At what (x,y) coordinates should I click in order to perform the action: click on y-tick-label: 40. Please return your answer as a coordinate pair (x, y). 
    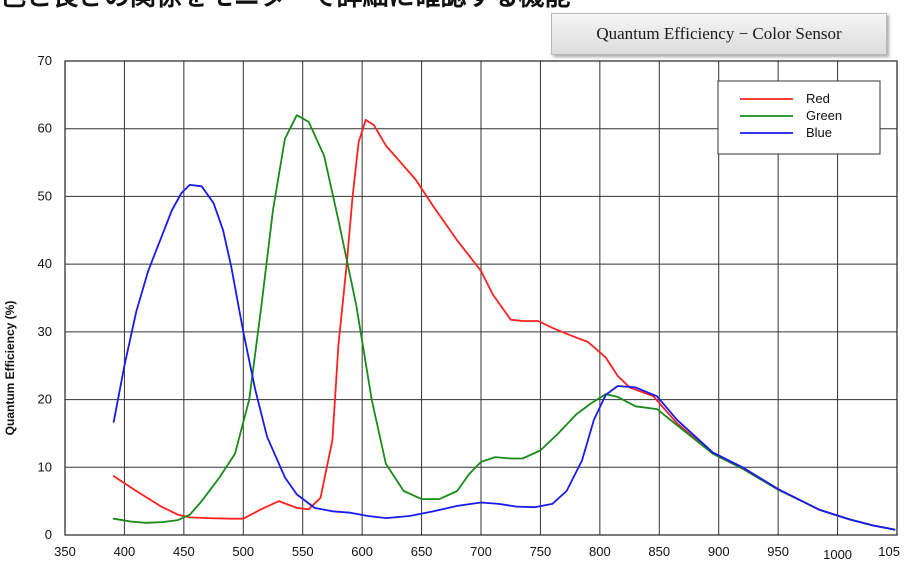
    Looking at the image, I should click on (45, 263).